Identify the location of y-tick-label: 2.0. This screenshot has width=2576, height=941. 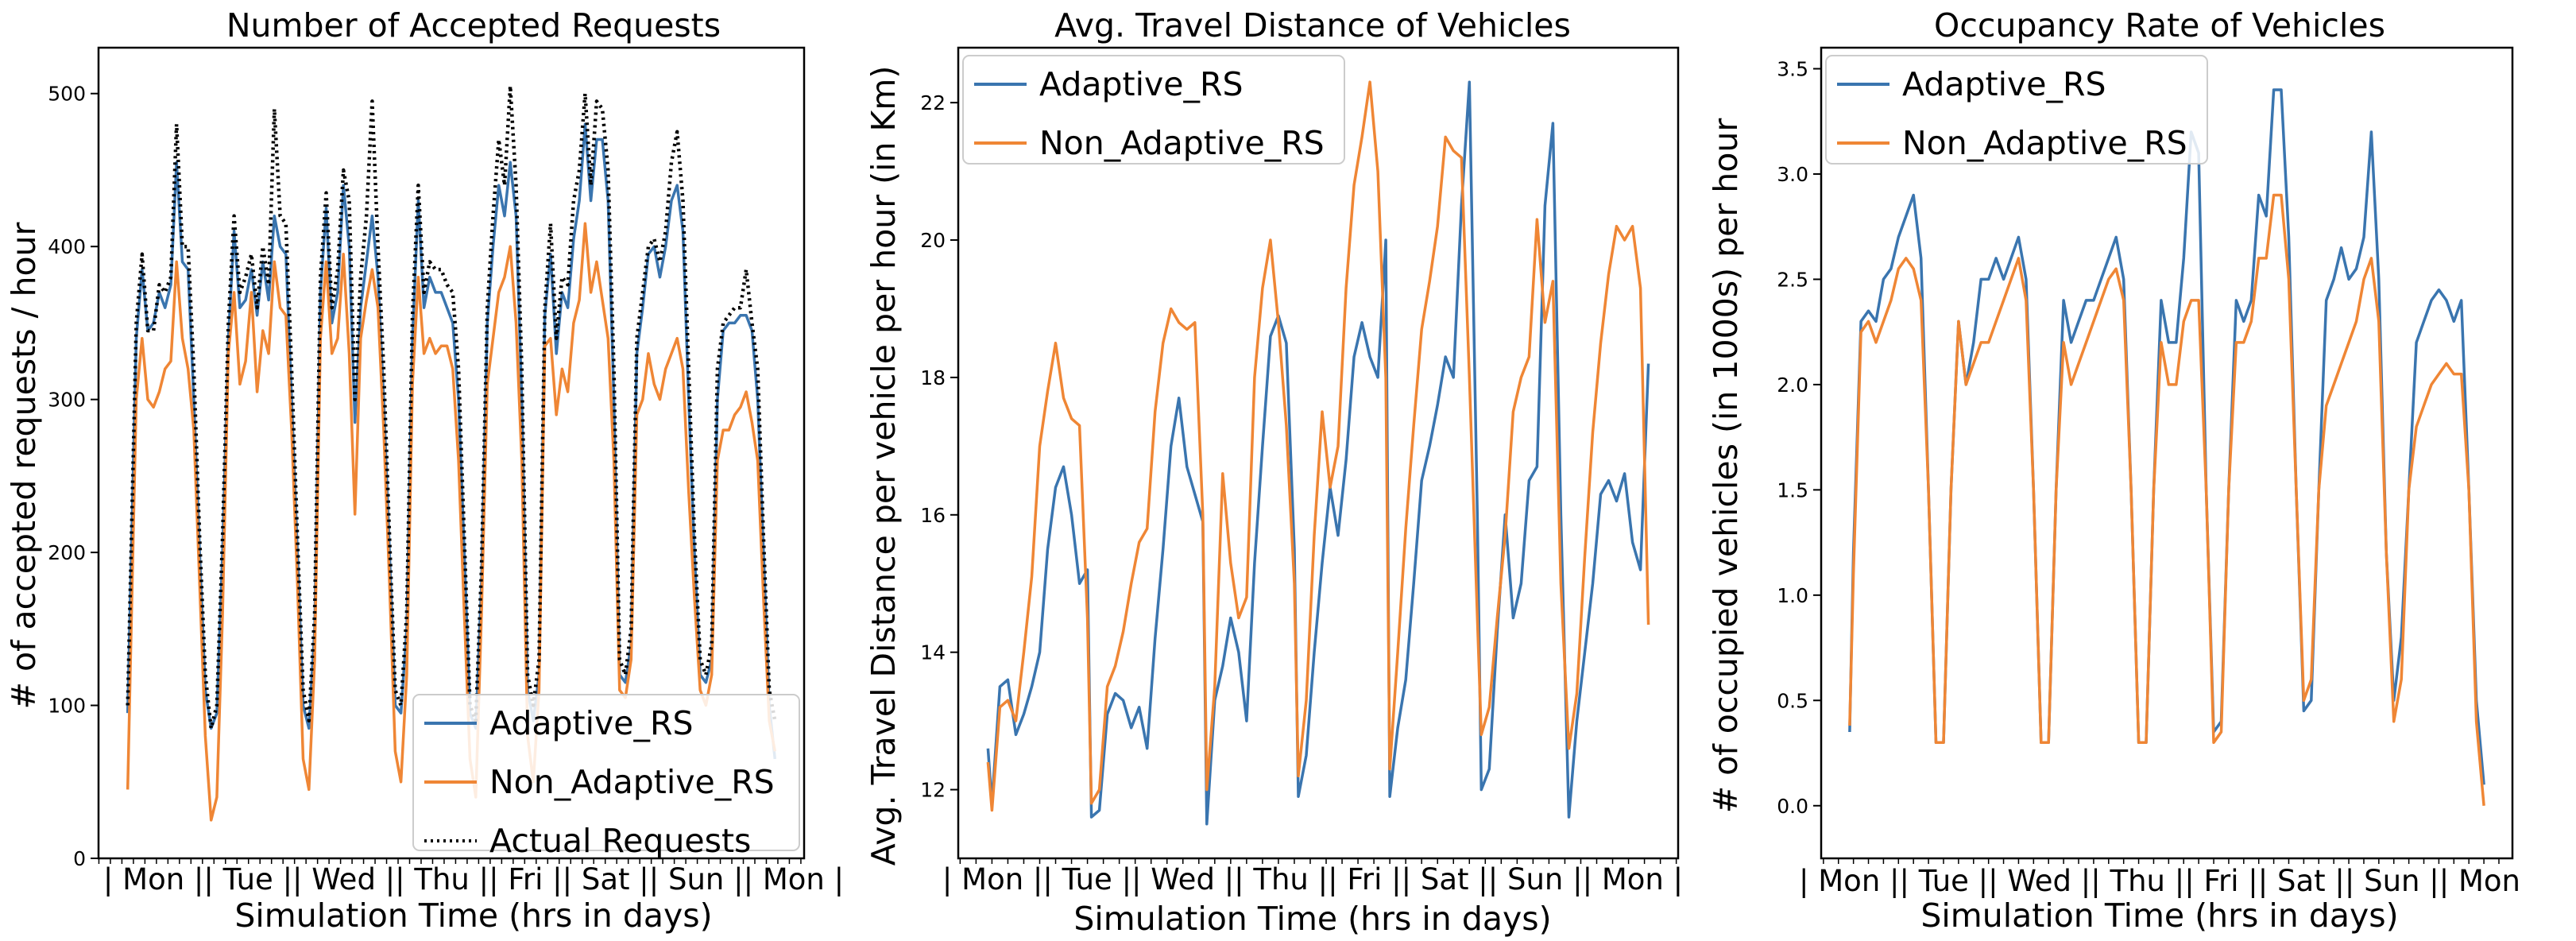
(1792, 385).